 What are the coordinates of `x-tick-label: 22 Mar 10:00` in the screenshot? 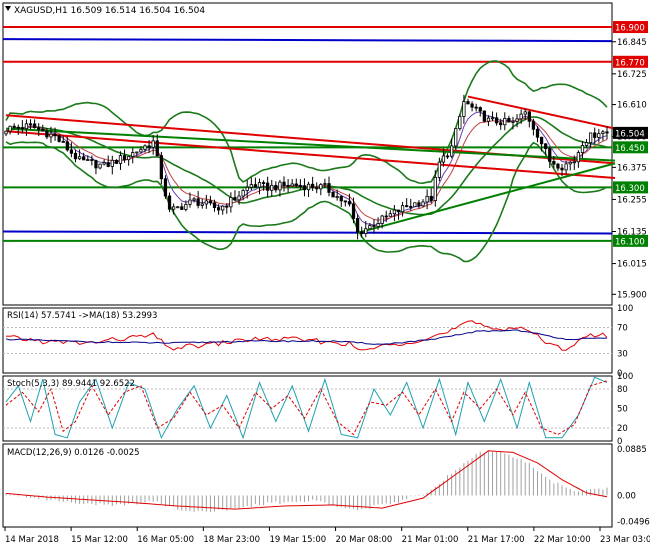 It's located at (562, 540).